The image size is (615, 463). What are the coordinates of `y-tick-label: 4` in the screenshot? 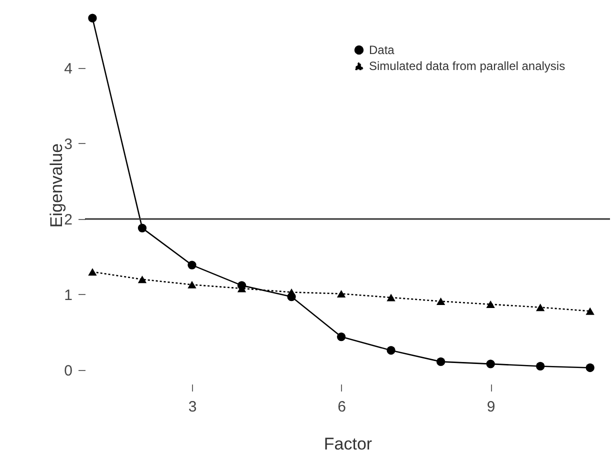 It's located at (68, 69).